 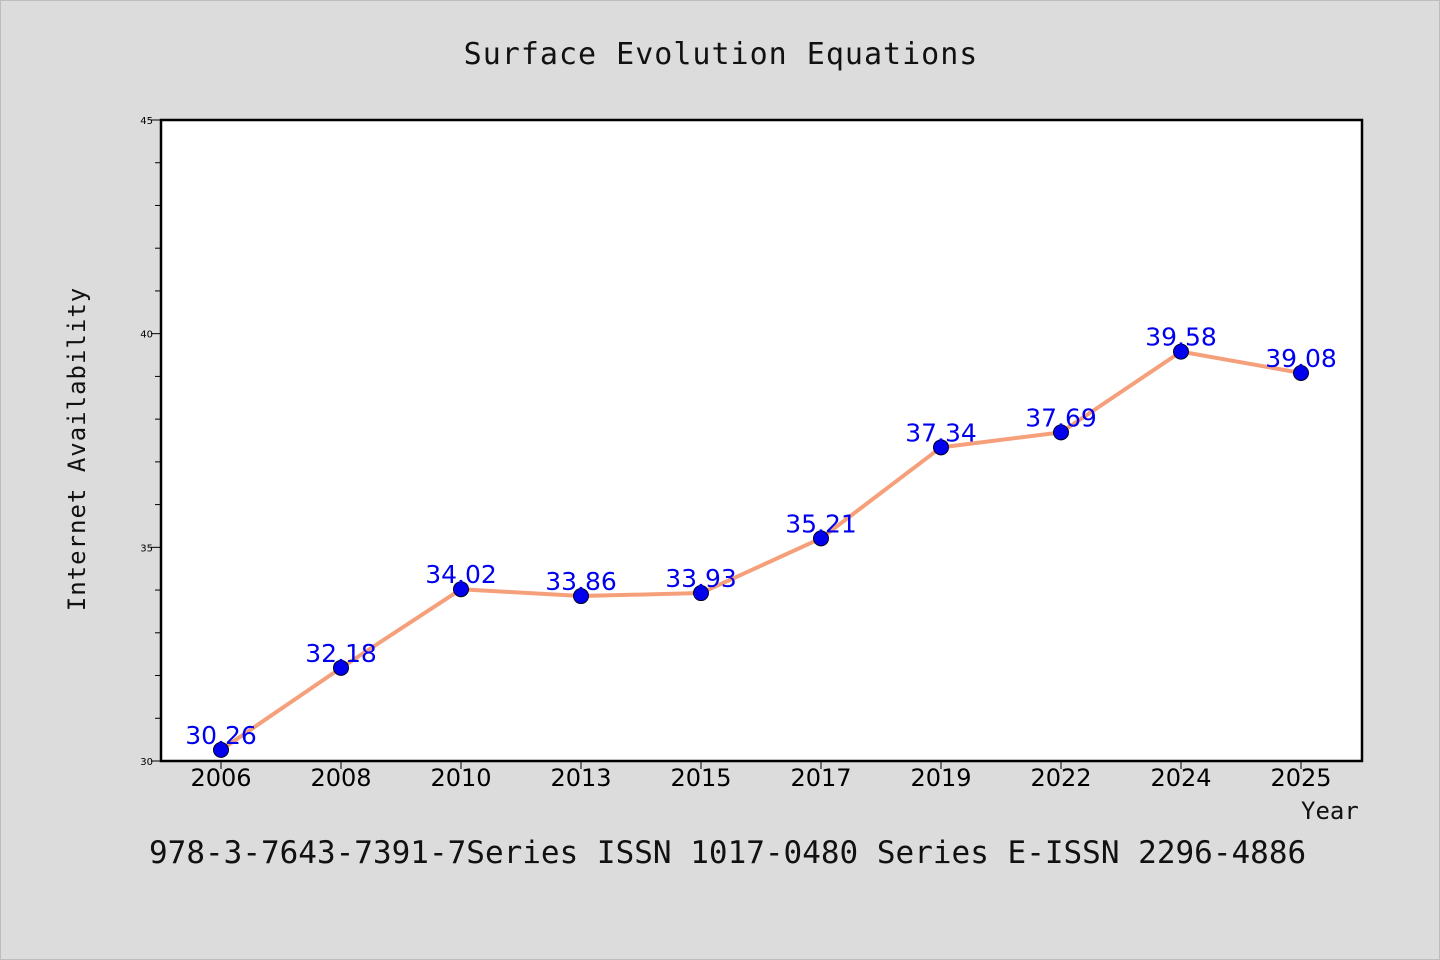 What do you see at coordinates (221, 735) in the screenshot?
I see `data-label: 30.26` at bounding box center [221, 735].